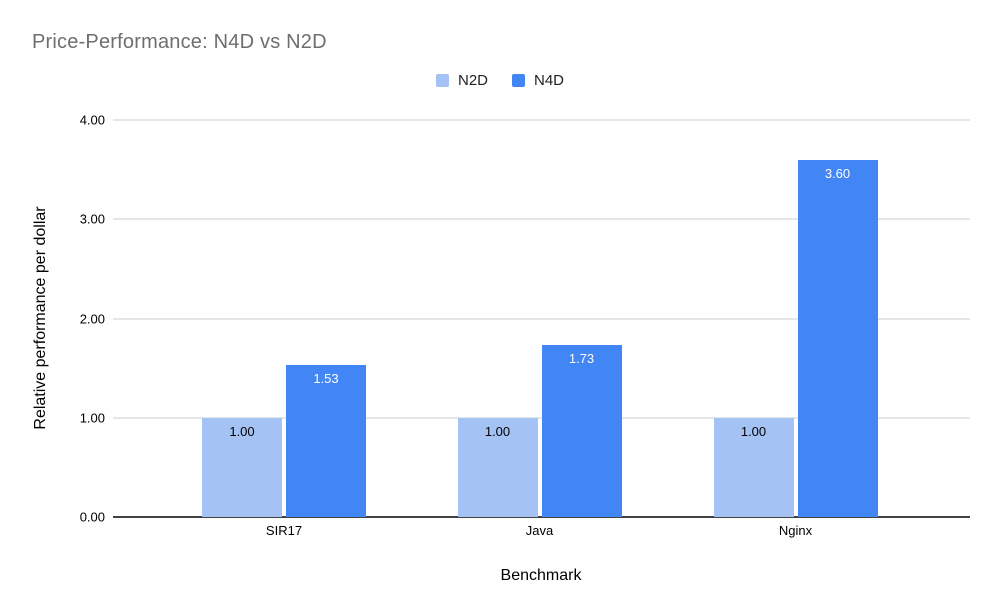 This screenshot has height=616, width=1000. Describe the element at coordinates (442, 80) in the screenshot. I see `legend-swatch-n2d` at that location.